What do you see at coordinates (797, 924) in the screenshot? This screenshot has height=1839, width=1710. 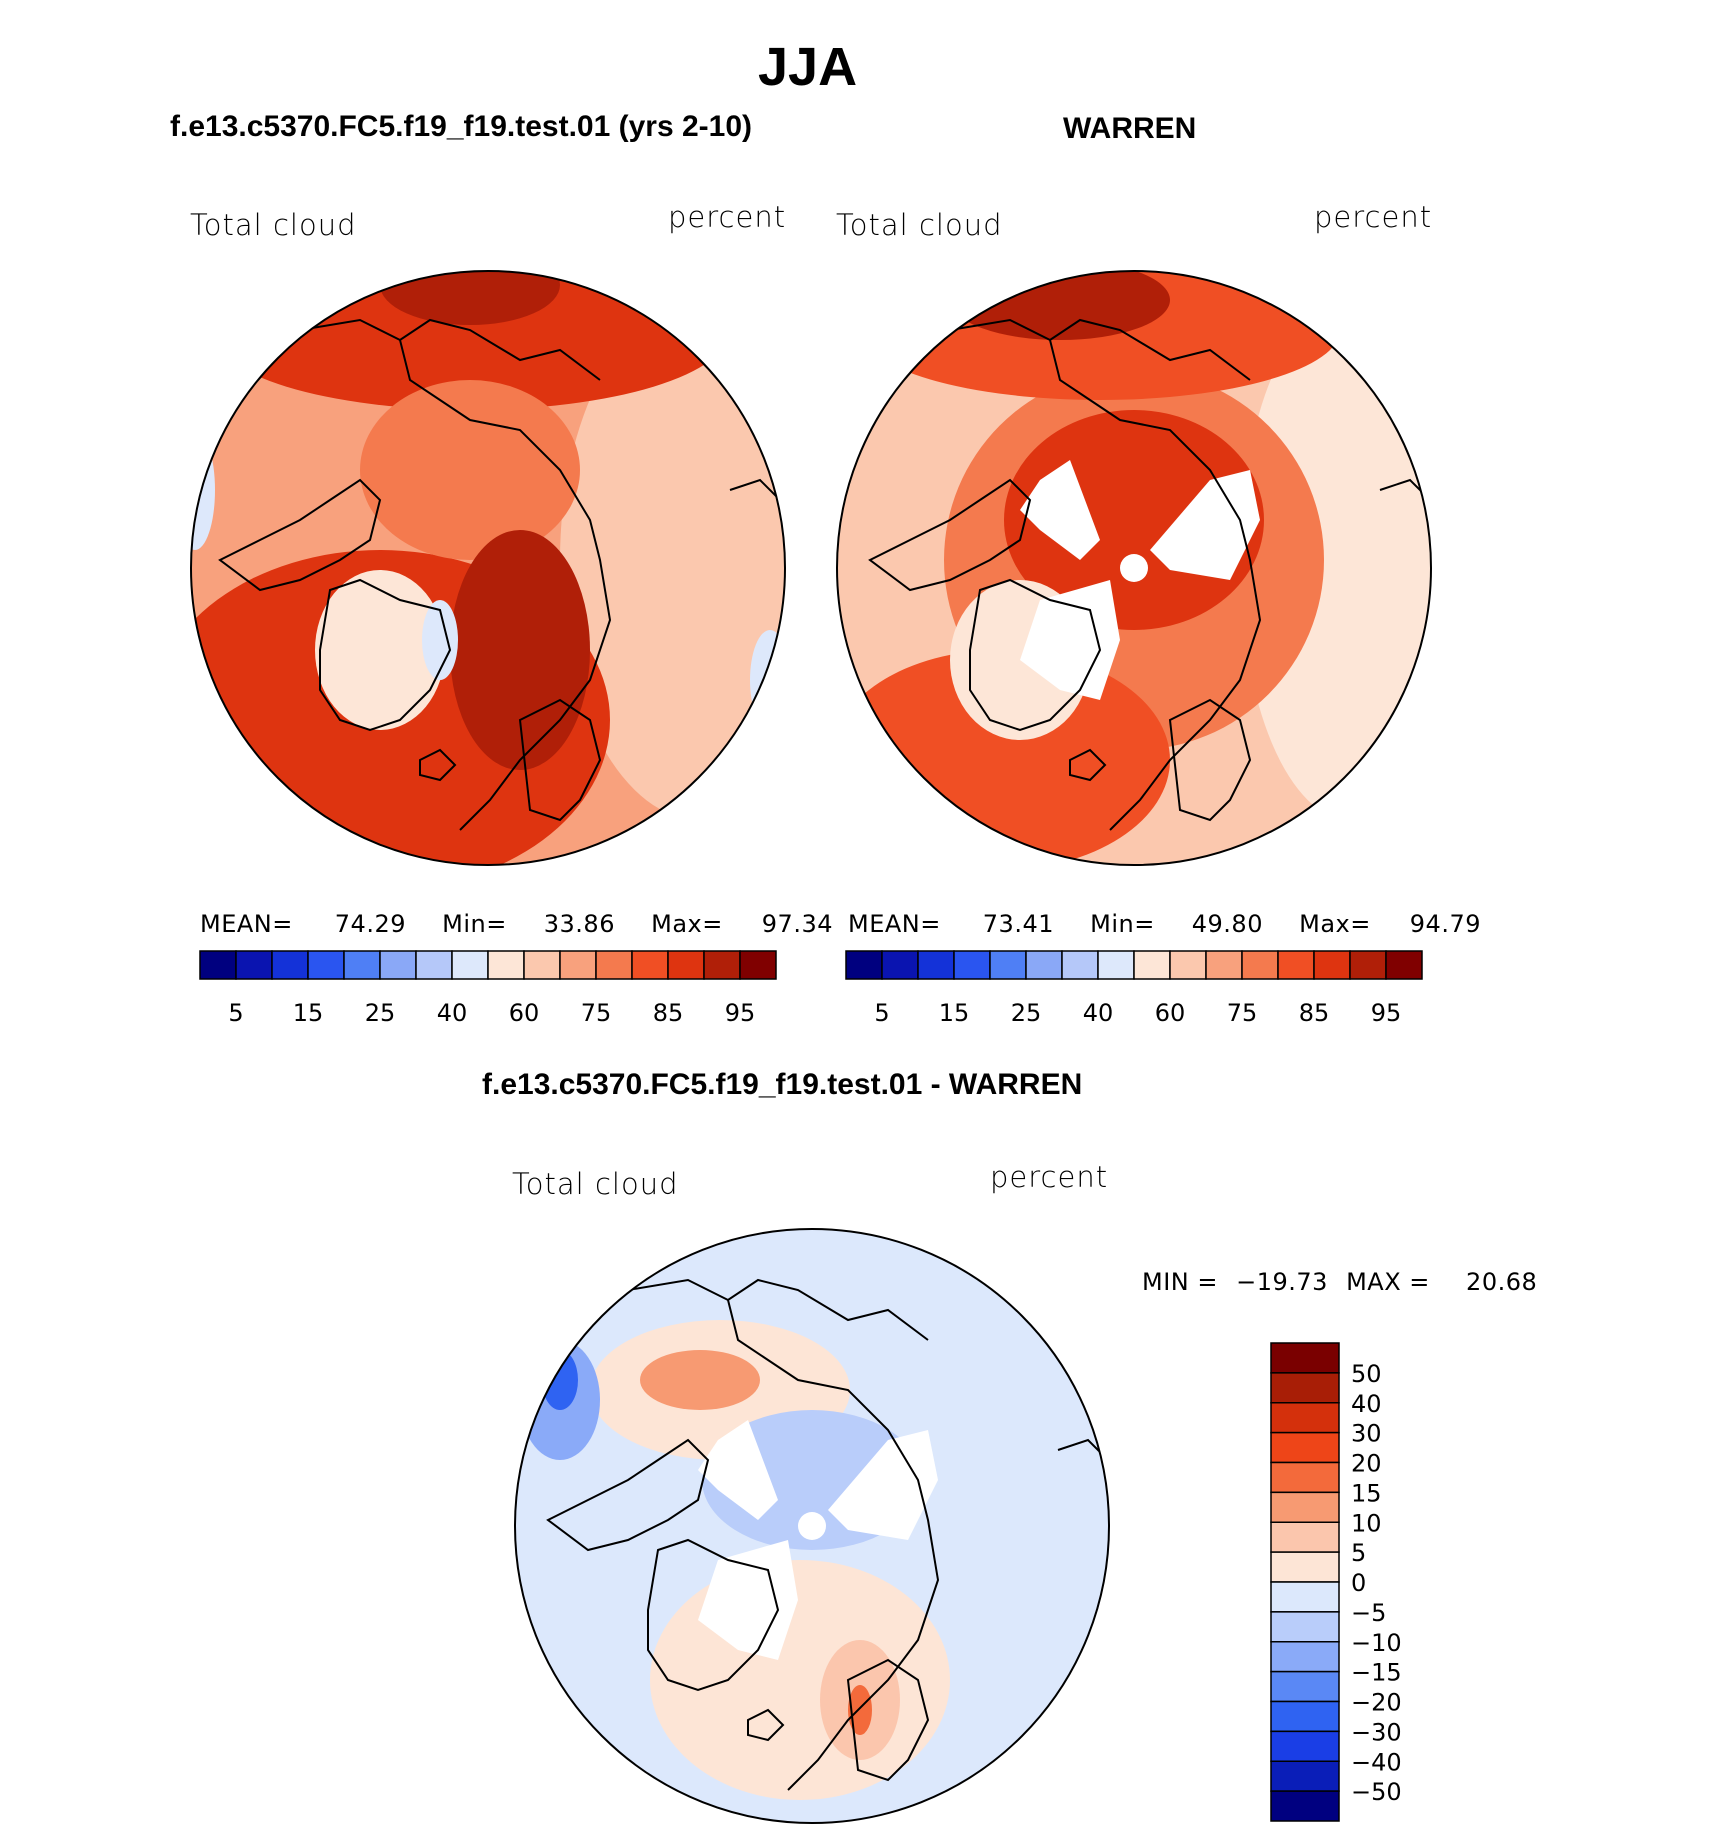 I see `model-max-value: 97.34` at bounding box center [797, 924].